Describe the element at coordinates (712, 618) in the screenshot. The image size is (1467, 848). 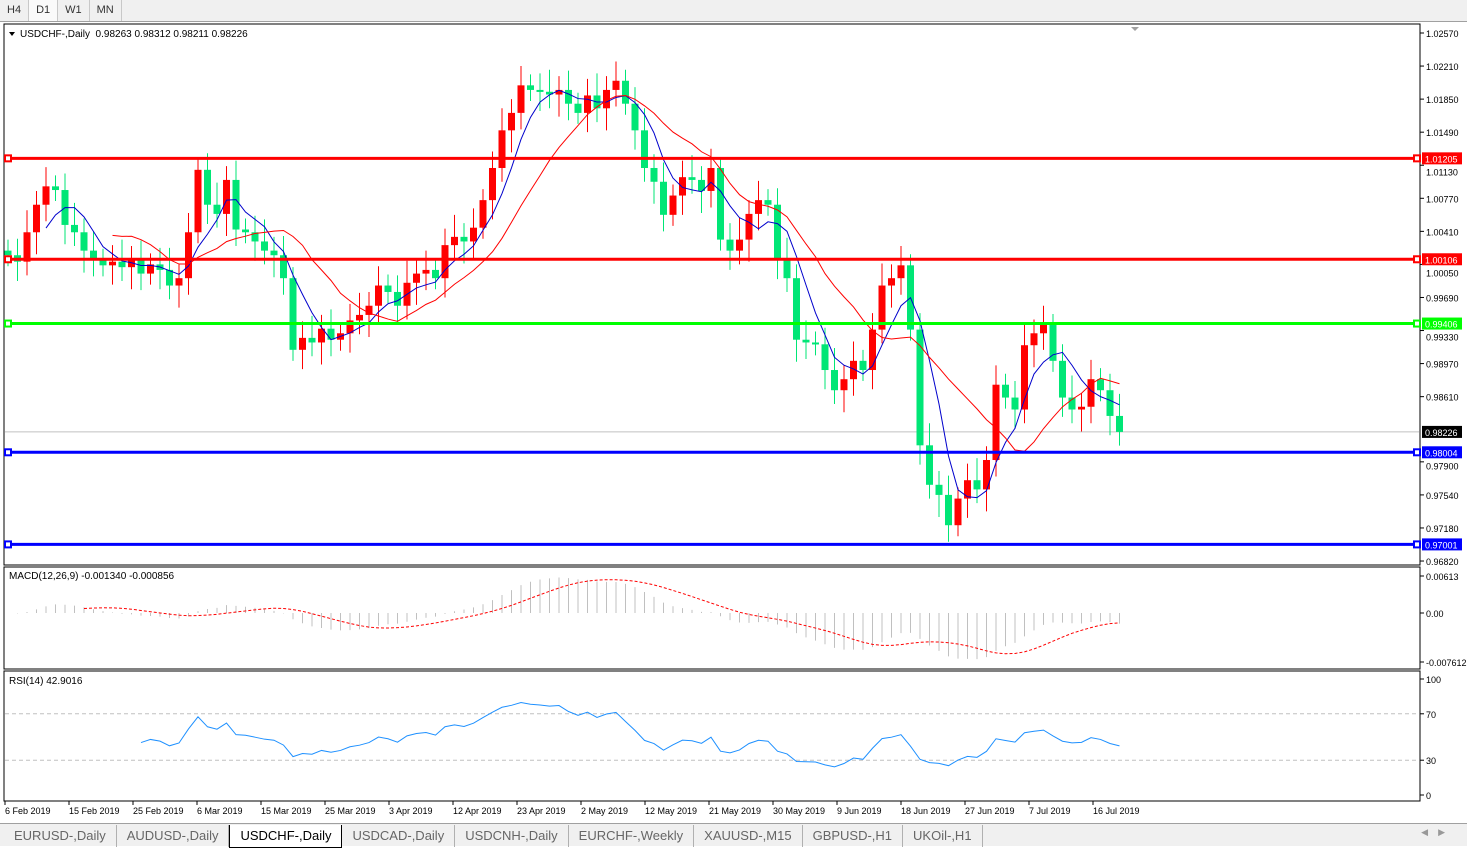
I see `macd-panel` at that location.